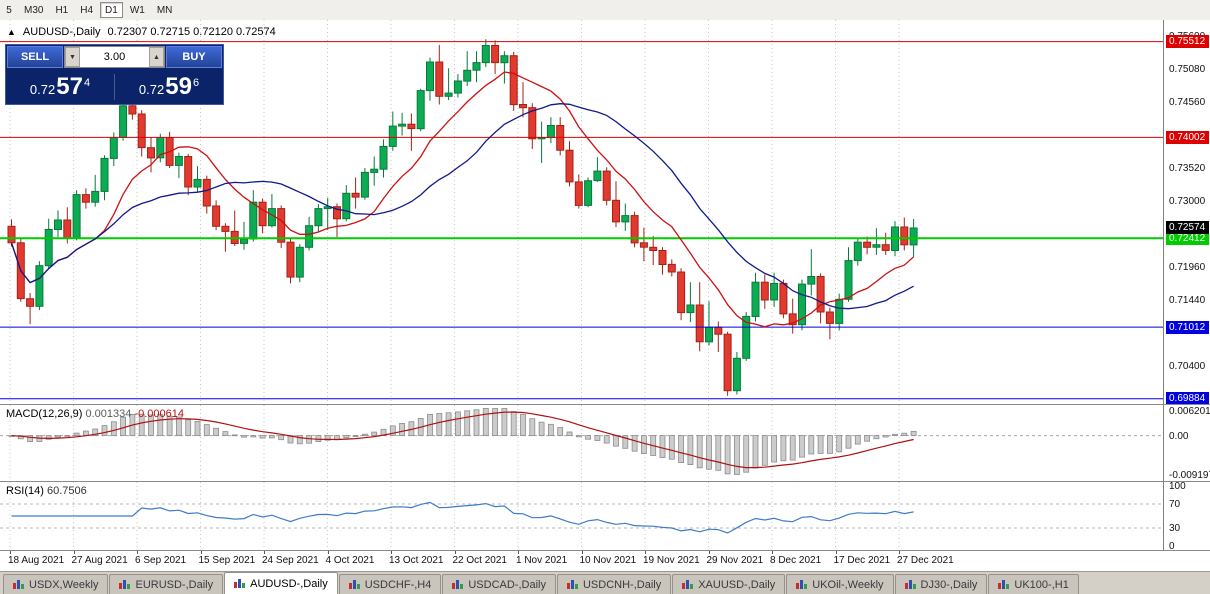 This screenshot has width=1210, height=594. What do you see at coordinates (194, 57) in the screenshot?
I see `buy-button: BUY` at bounding box center [194, 57].